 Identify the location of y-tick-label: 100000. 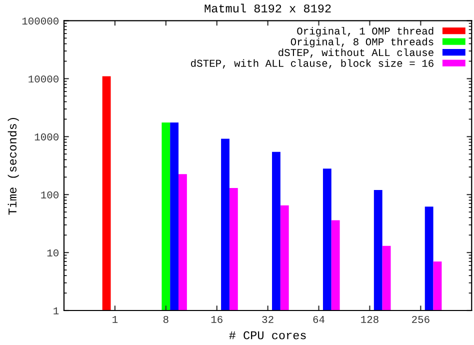
(40, 21).